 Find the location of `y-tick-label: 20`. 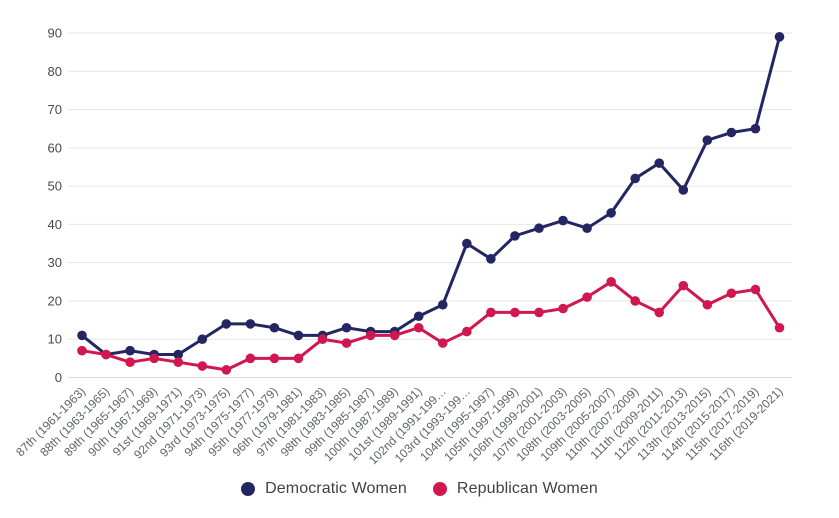

y-tick-label: 20 is located at coordinates (55, 300).